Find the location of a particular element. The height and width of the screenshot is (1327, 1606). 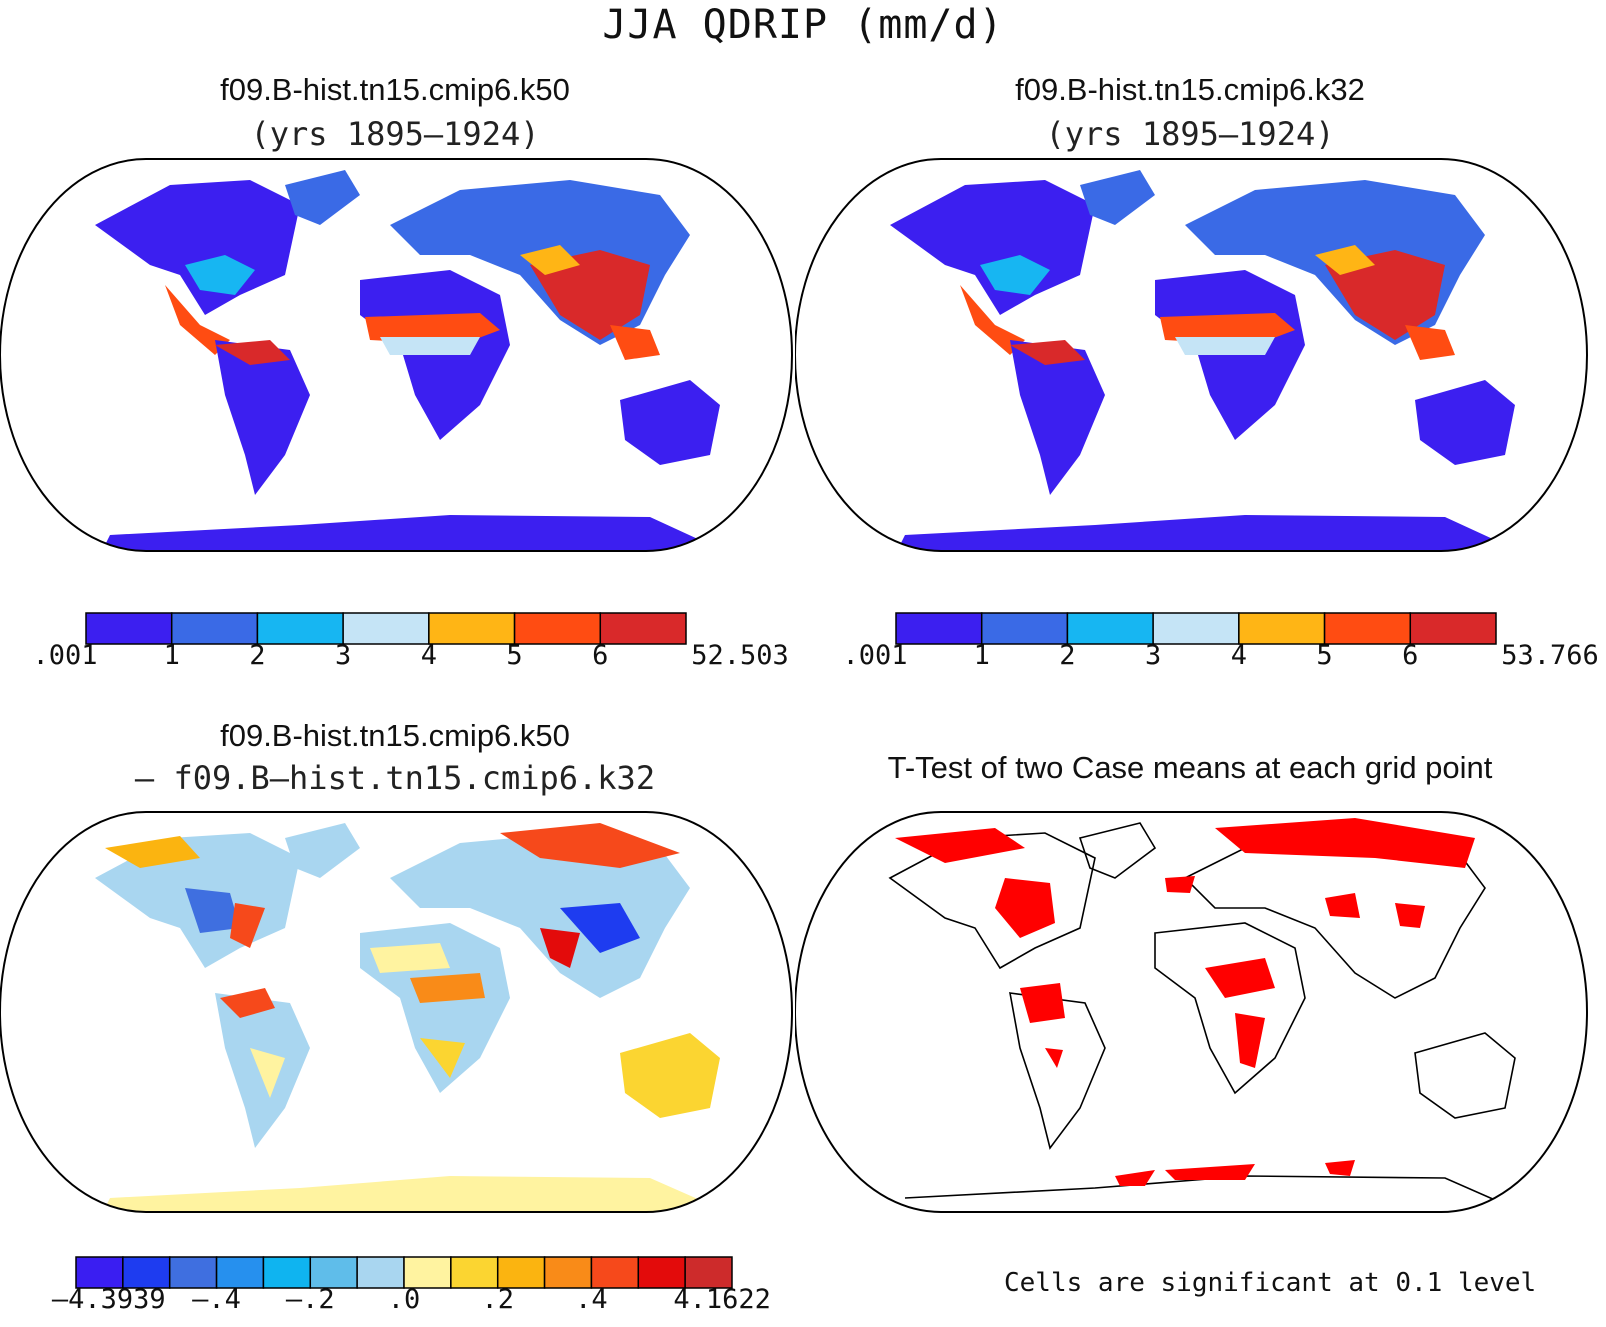

significant-cells-sahel is located at coordinates (1240, 978).